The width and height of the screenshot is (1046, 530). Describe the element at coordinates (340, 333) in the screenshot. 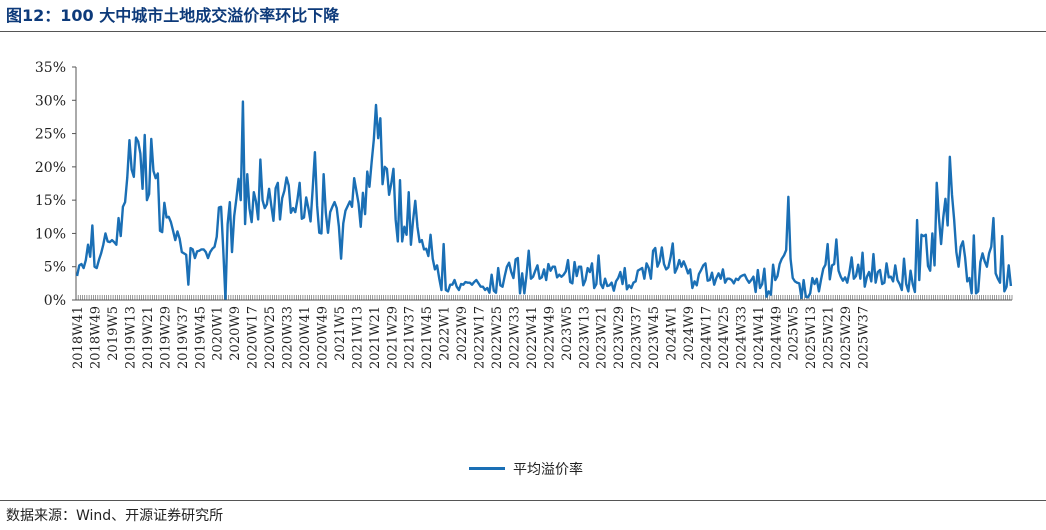

I see `x-tick-label: 2021W5` at that location.